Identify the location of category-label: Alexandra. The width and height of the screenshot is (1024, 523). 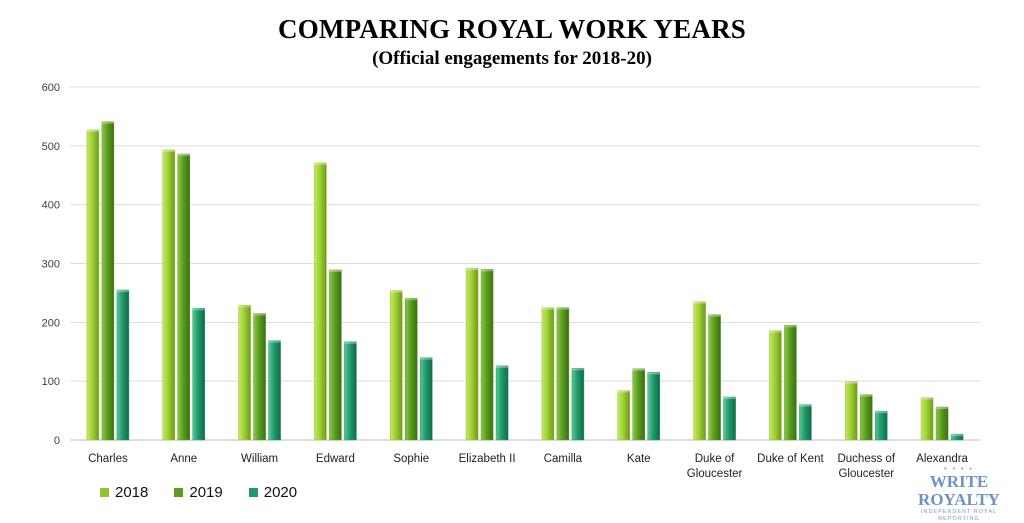
(942, 459).